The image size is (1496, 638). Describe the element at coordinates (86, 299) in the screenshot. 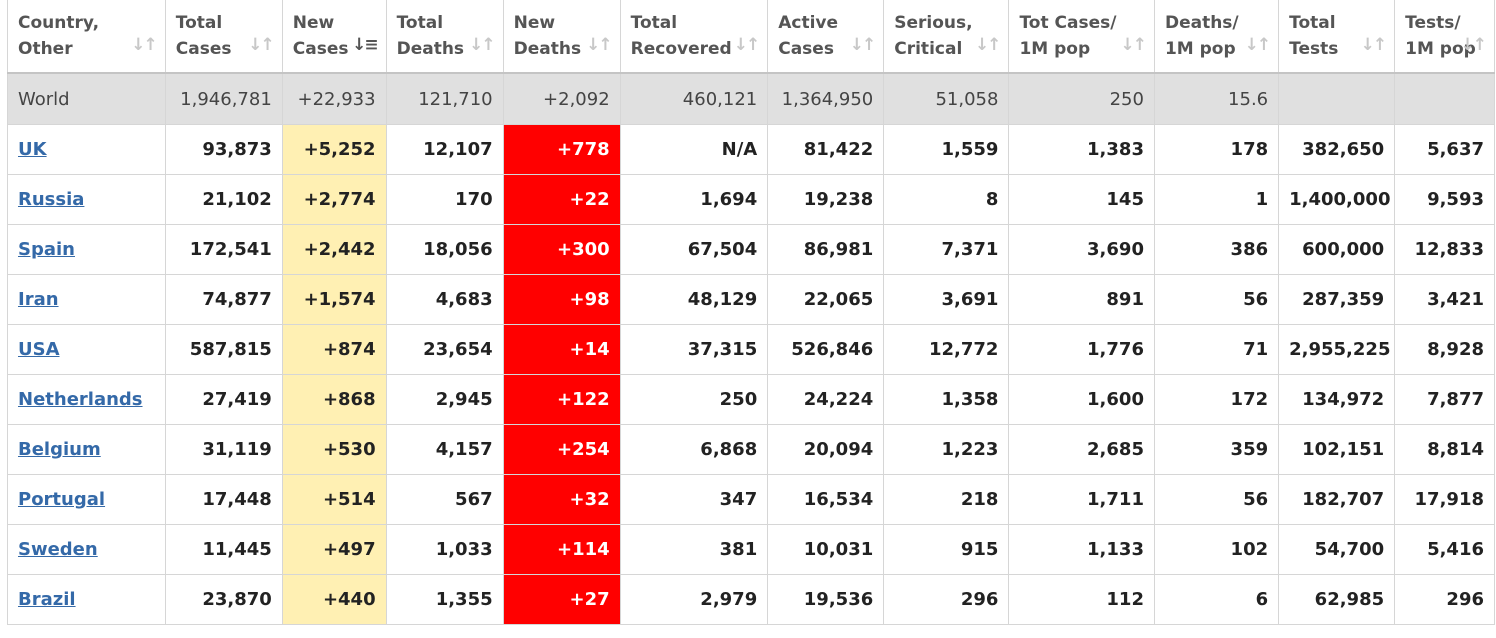

I see `cell-country: Iran` at that location.